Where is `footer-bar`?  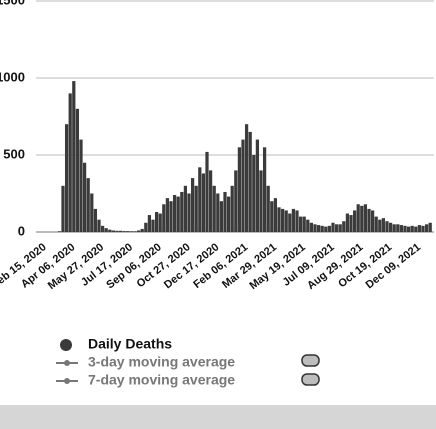 footer-bar is located at coordinates (218, 417).